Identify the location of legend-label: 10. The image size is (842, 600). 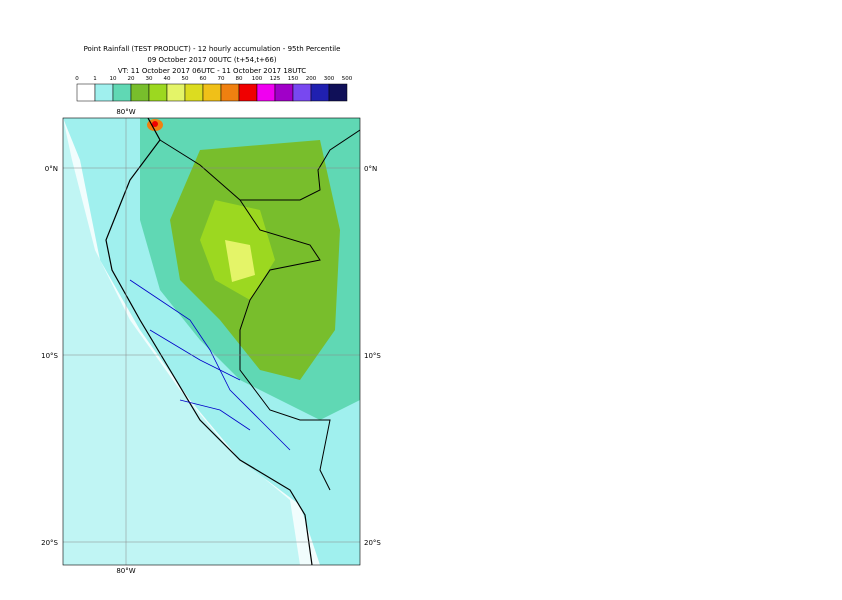
(113, 79).